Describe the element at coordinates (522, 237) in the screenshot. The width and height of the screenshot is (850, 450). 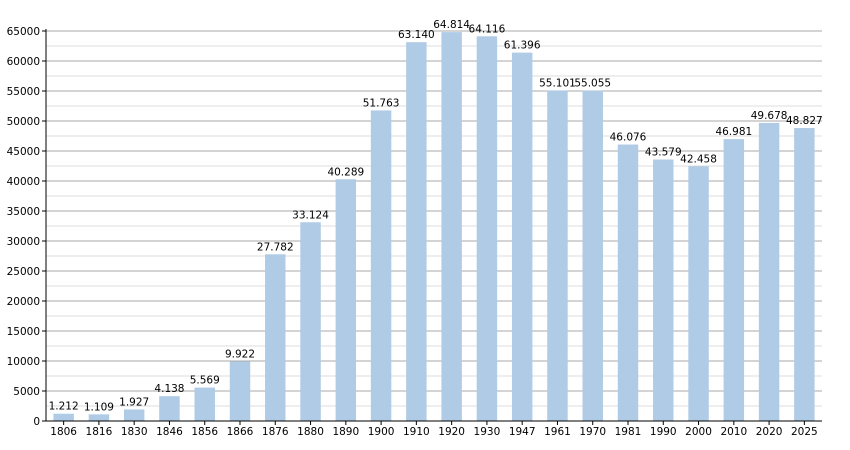
I see `bar-1947` at that location.